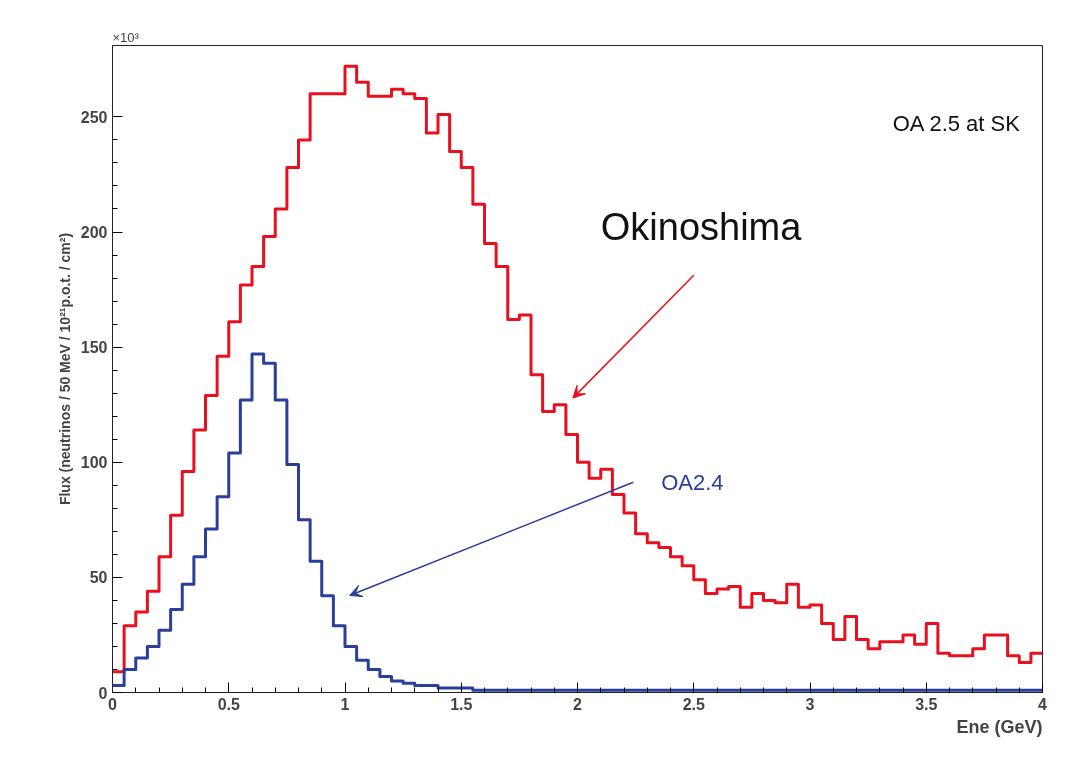  What do you see at coordinates (228, 704) in the screenshot?
I see `x-tick-label: 0.5` at bounding box center [228, 704].